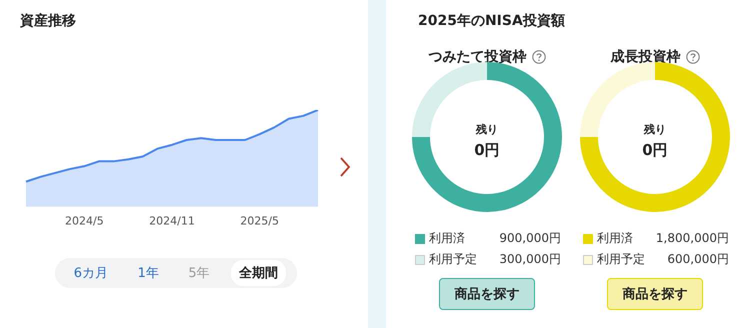 The image size is (740, 328). What do you see at coordinates (48, 21) in the screenshot?
I see `chart-title: 資産推移` at bounding box center [48, 21].